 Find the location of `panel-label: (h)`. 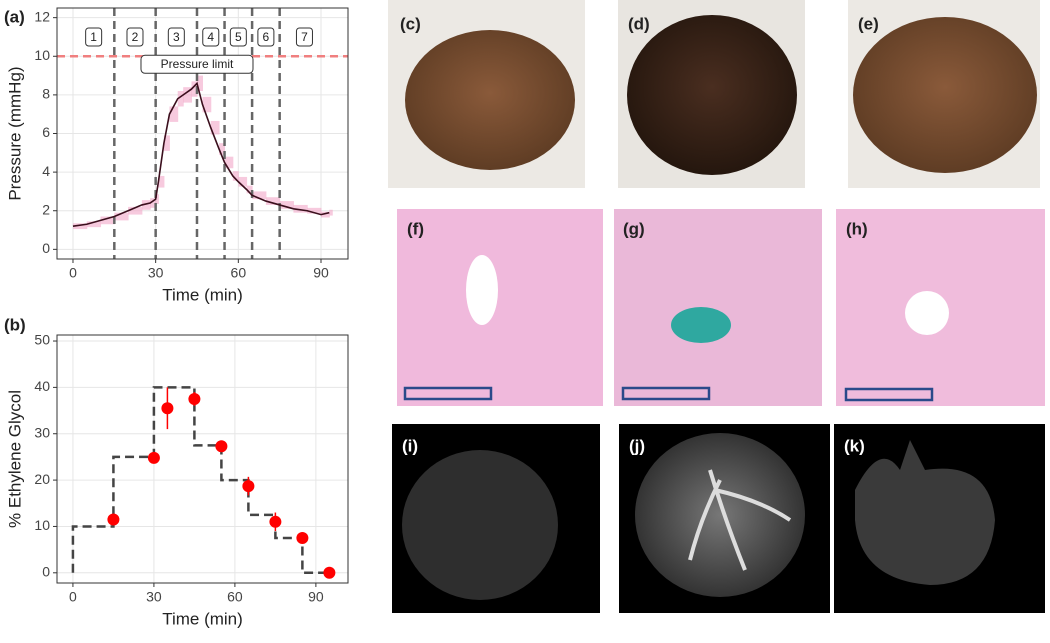

panel-label: (h) is located at coordinates (857, 228).